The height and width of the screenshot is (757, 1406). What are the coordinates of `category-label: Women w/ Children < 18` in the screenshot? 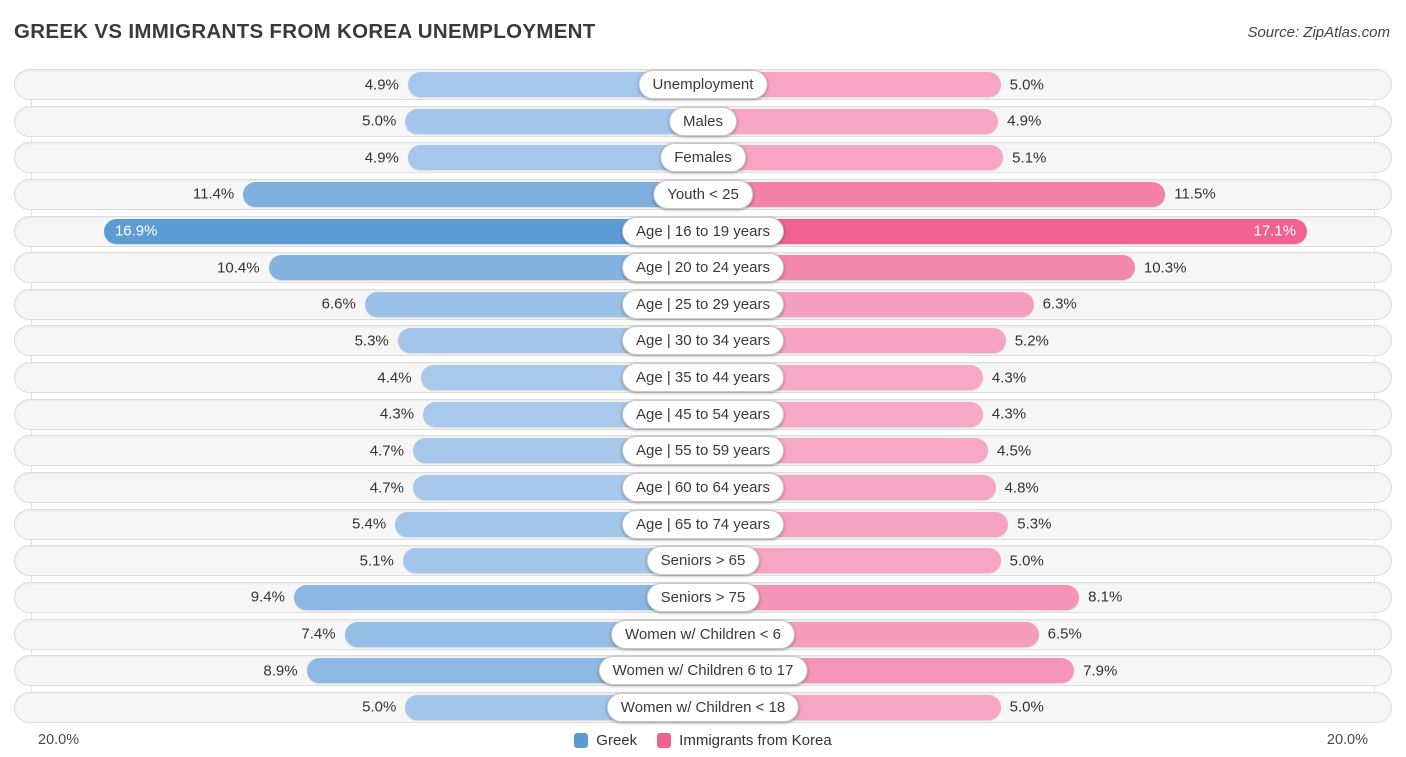 It's located at (703, 707).